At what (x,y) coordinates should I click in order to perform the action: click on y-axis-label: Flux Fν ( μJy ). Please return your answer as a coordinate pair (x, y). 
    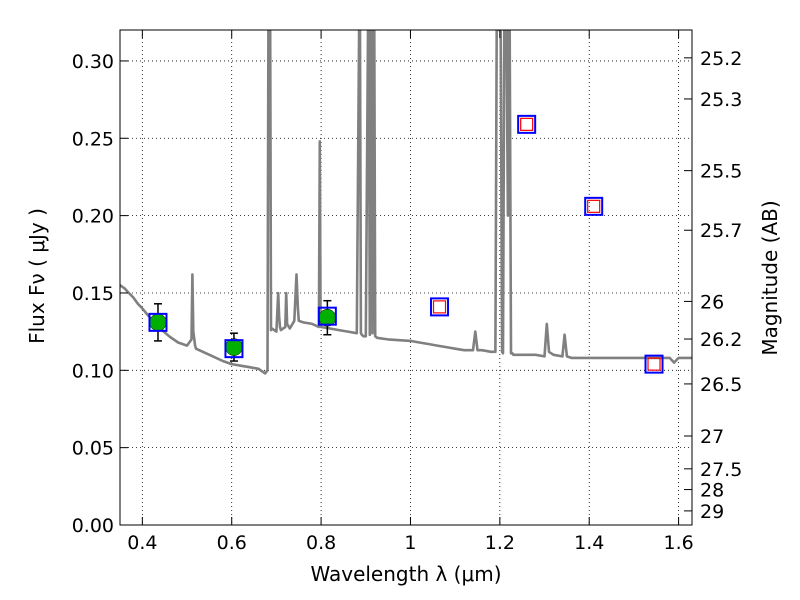
    Looking at the image, I should click on (37, 276).